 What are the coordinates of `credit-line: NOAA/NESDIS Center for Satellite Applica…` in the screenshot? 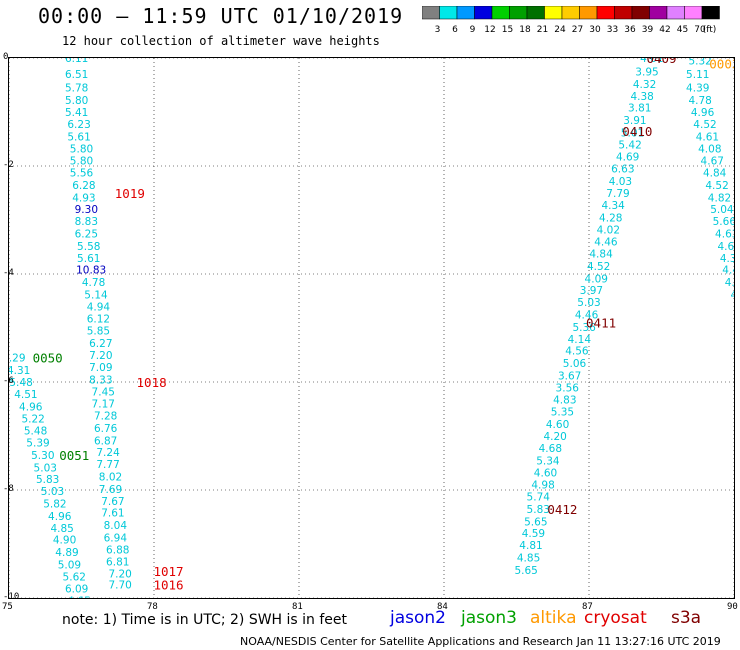 It's located at (480, 641).